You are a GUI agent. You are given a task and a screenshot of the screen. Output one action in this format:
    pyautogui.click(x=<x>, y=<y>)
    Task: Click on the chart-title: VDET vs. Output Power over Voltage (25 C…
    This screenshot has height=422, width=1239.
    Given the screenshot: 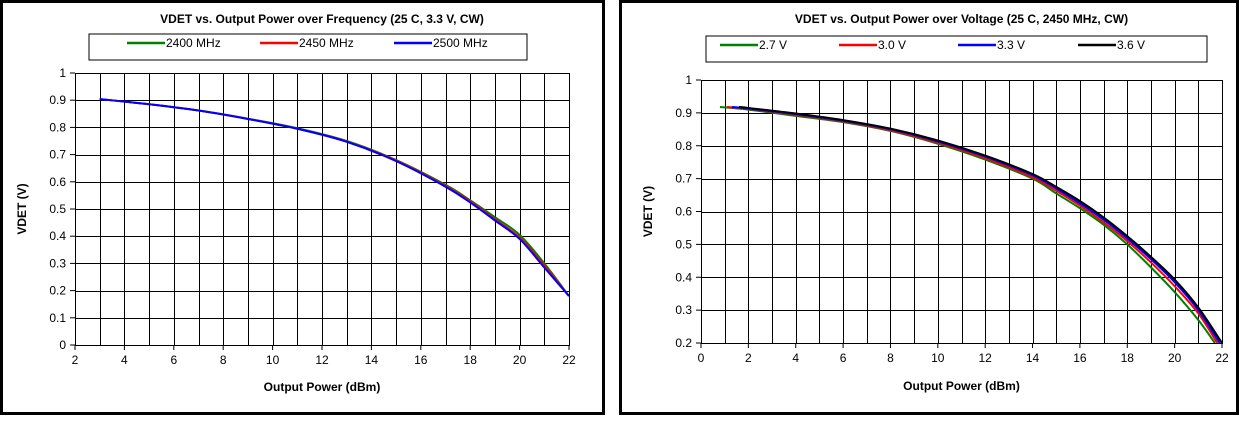 What is the action you would take?
    pyautogui.click(x=961, y=19)
    